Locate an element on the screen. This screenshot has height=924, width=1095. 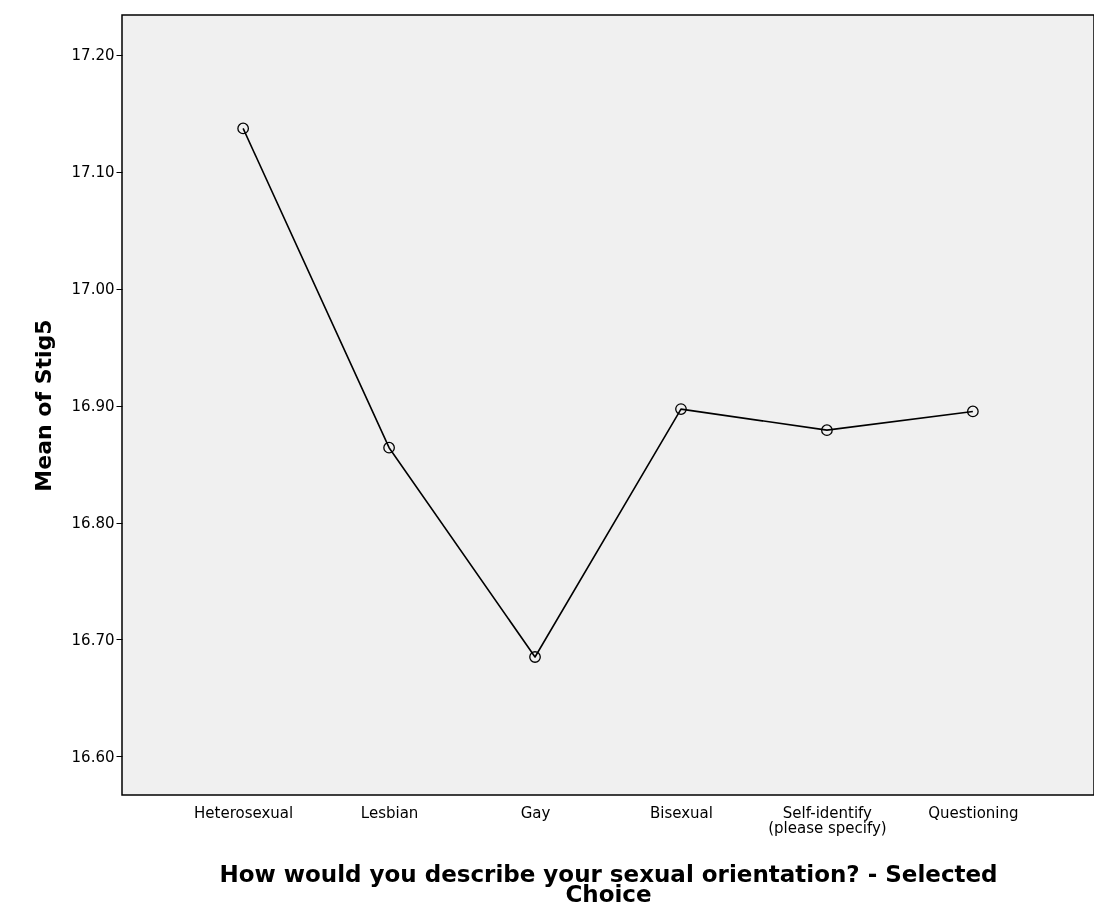
y-tick-label: 17.10 is located at coordinates (93, 172).